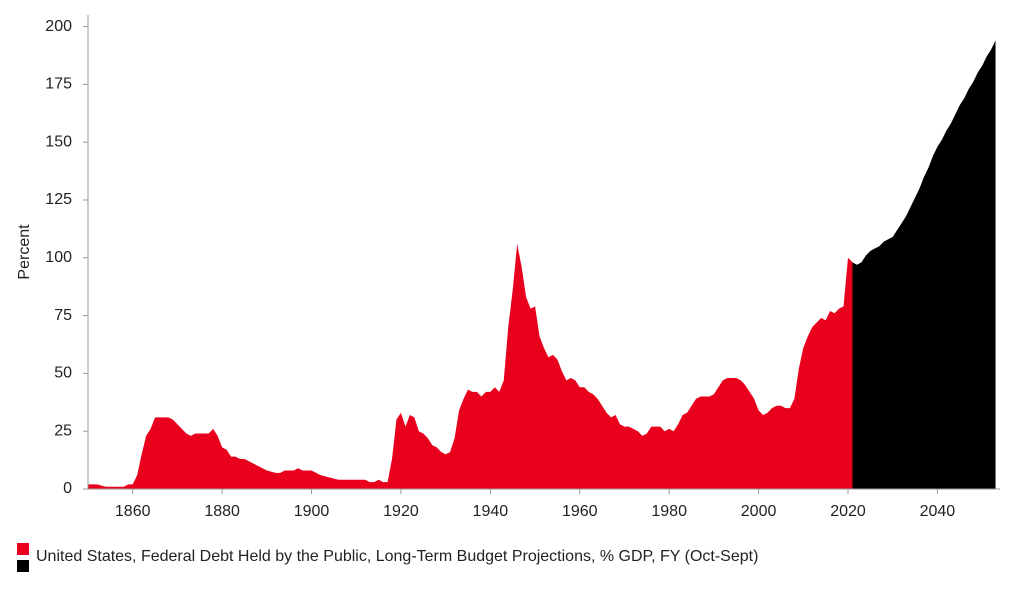 The width and height of the screenshot is (1022, 597). What do you see at coordinates (58, 199) in the screenshot?
I see `y-tick-label: 125` at bounding box center [58, 199].